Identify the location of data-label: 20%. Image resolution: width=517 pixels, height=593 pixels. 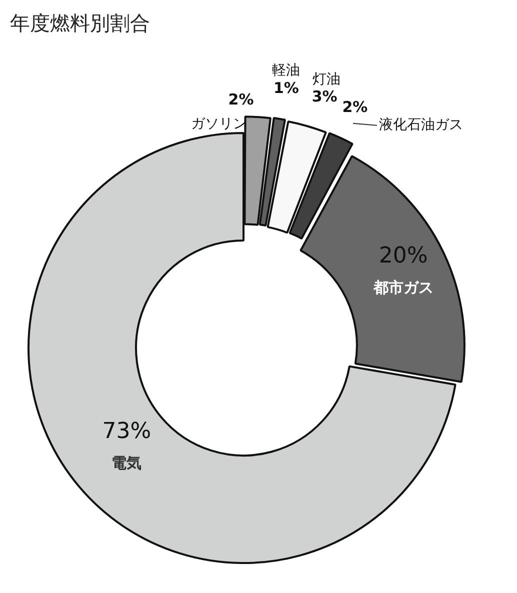
(403, 255).